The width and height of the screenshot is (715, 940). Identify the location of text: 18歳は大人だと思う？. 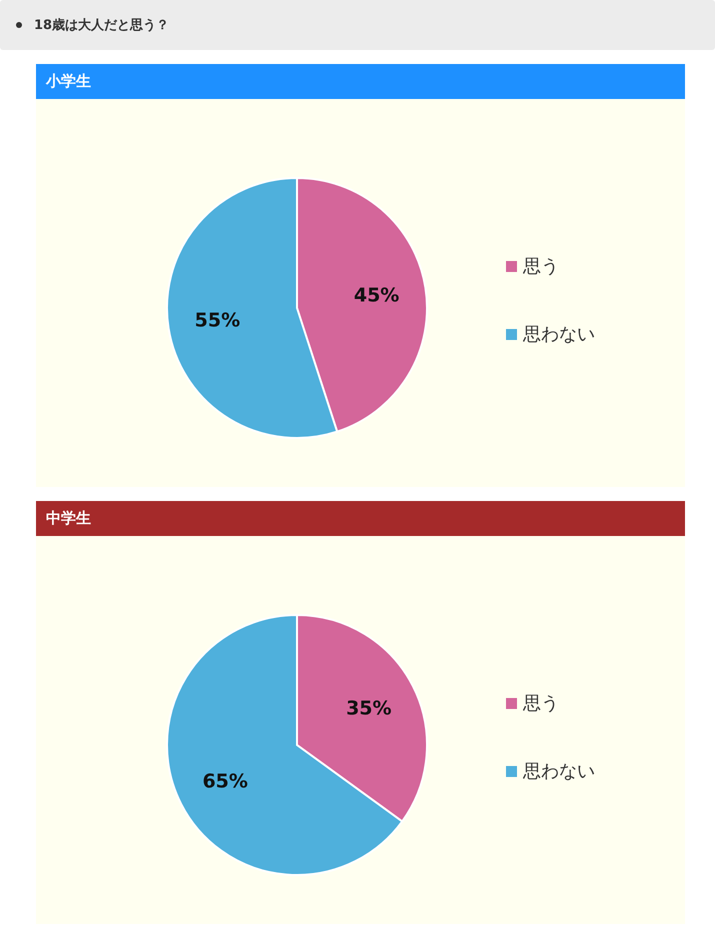
(357, 25).